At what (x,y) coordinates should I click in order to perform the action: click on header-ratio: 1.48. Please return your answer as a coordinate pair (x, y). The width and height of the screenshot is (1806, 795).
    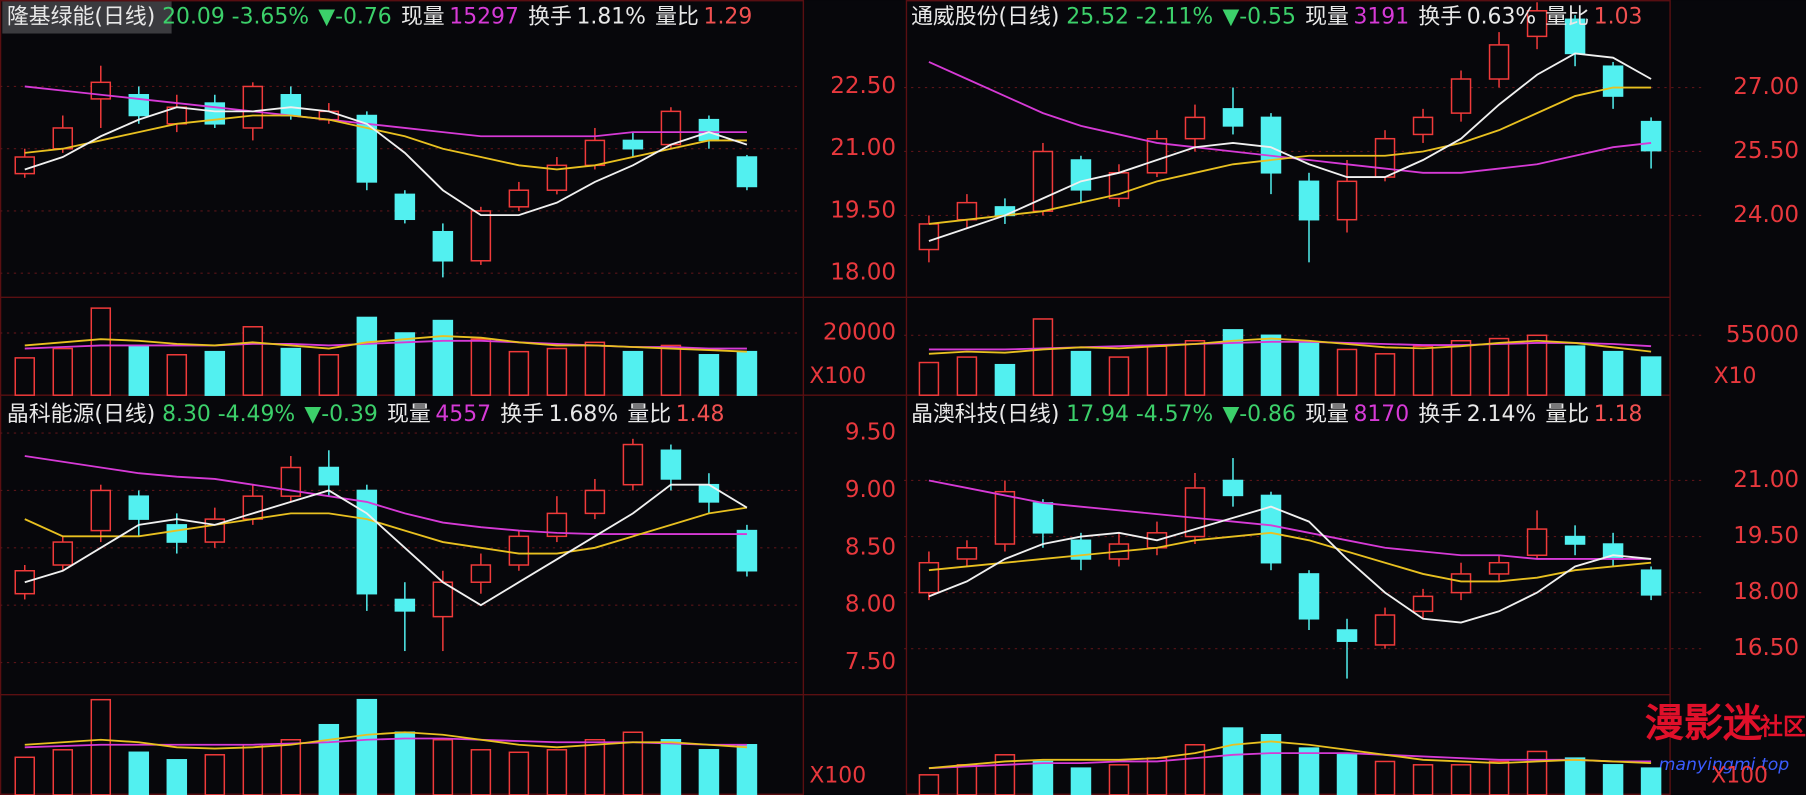
    Looking at the image, I should click on (700, 414).